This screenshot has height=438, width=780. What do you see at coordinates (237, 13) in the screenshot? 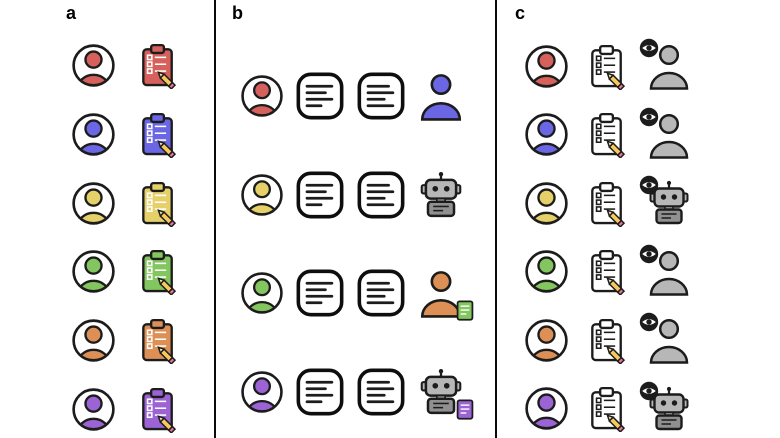
I see `panel-b-label: b` at bounding box center [237, 13].